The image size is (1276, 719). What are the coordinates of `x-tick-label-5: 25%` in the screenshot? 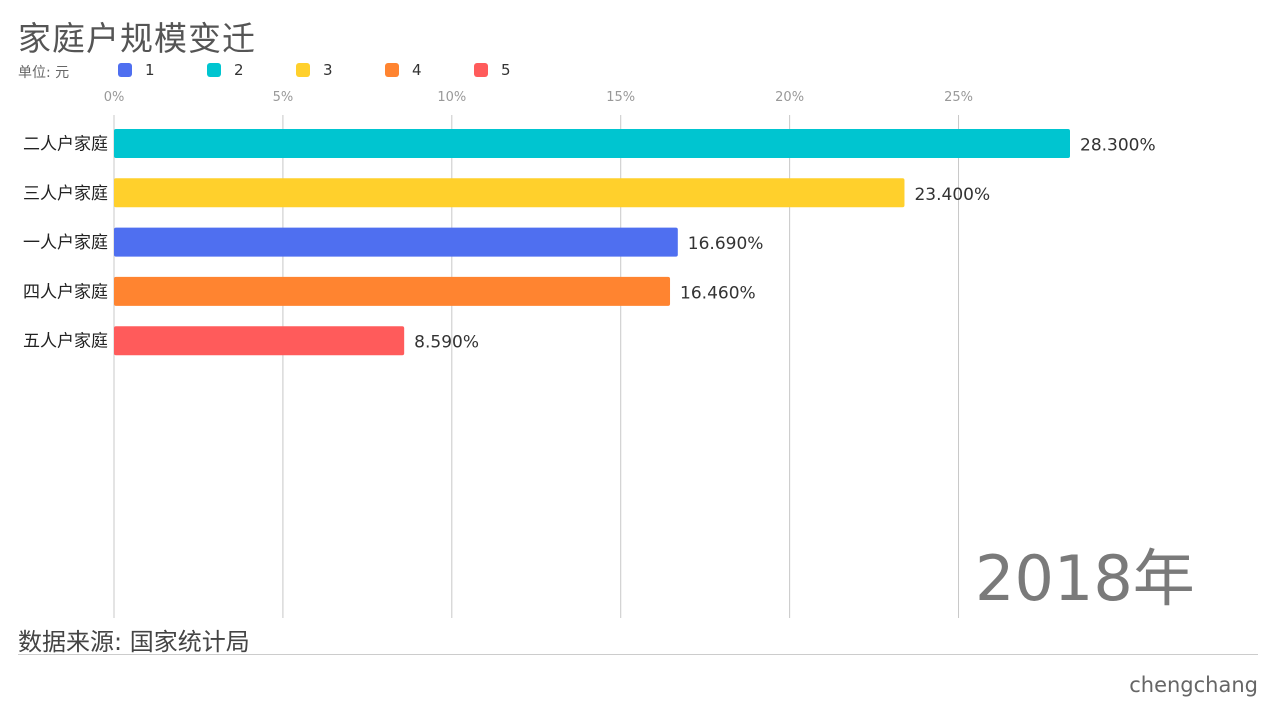 It's located at (958, 97).